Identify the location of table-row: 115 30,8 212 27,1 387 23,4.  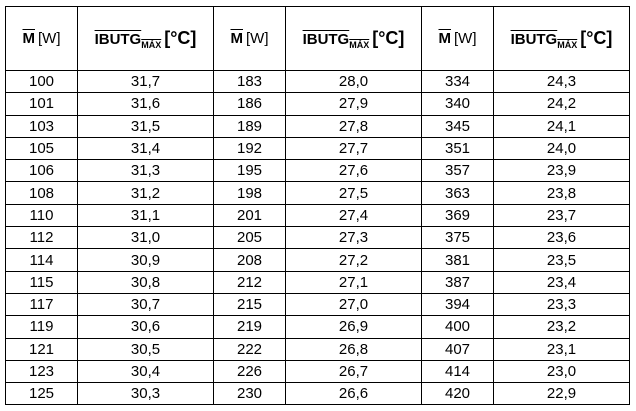
(317, 282).